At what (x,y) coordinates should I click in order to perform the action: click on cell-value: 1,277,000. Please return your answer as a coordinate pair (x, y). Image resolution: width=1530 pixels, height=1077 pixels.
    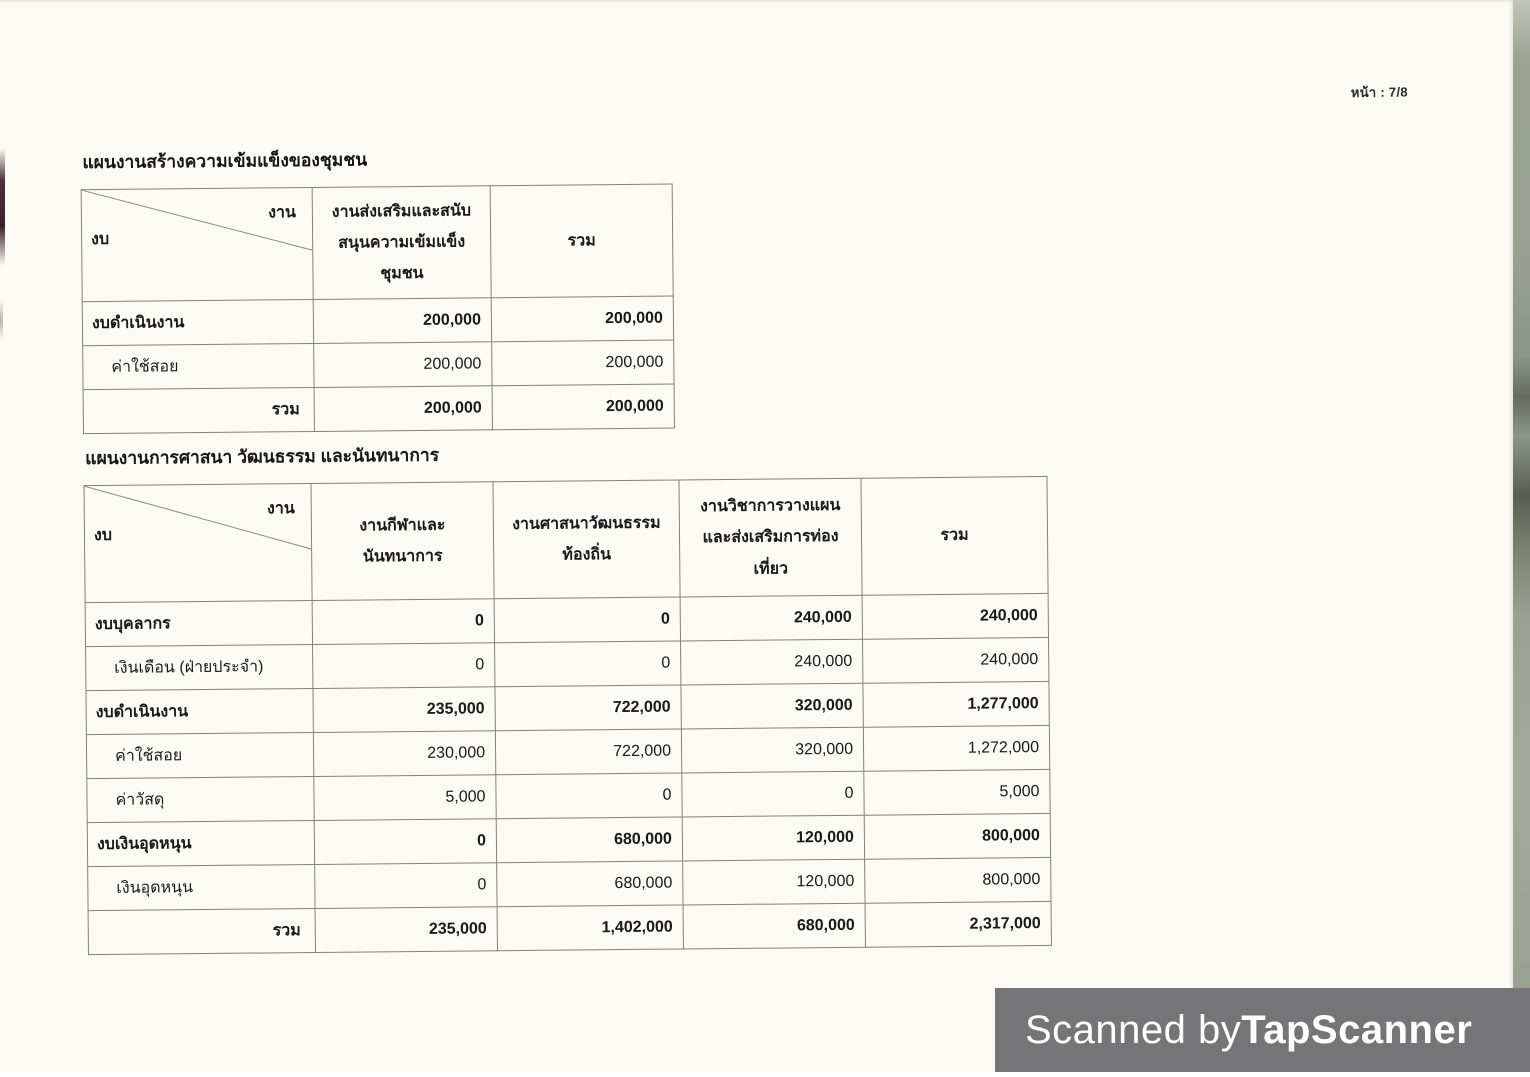
    Looking at the image, I should click on (956, 704).